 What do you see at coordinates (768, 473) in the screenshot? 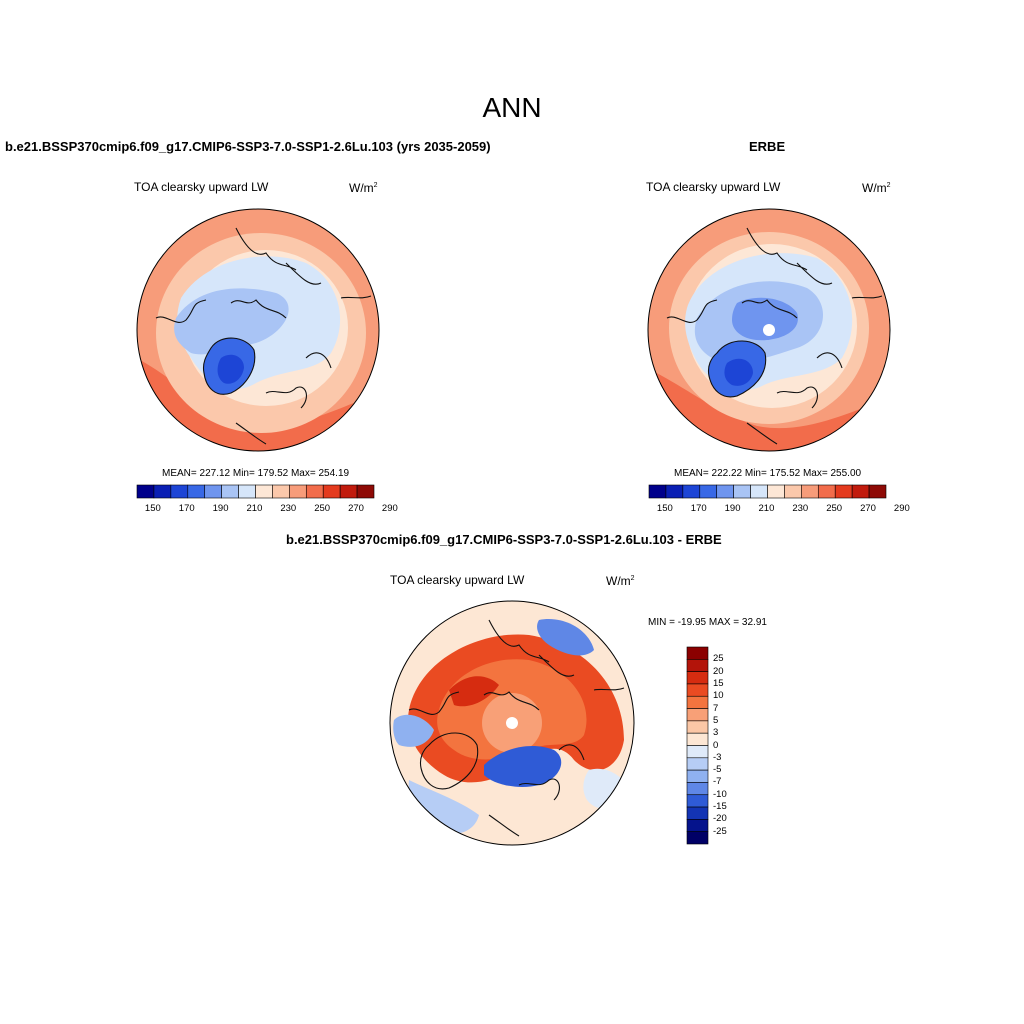
I see `panel2-stats: MEAN= 222.22 Min= 175.52 Max= 255.00` at bounding box center [768, 473].